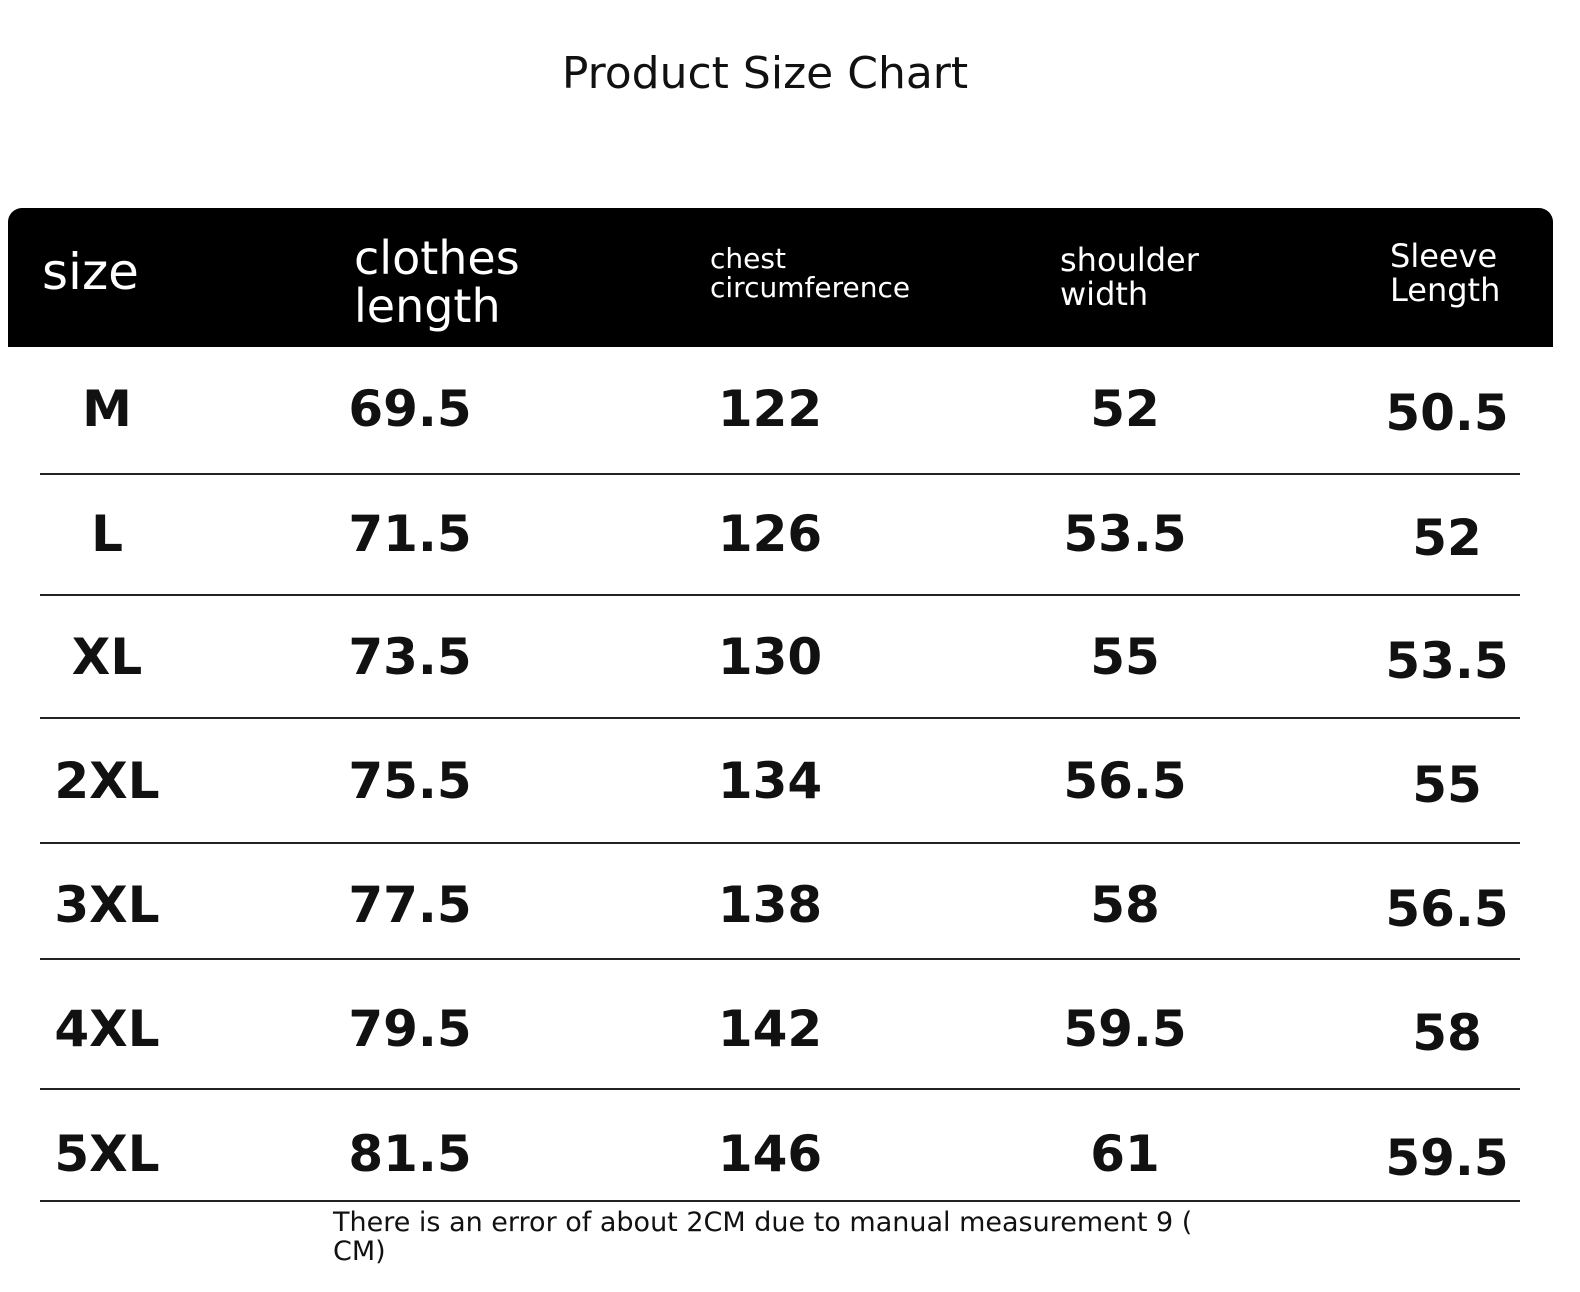  I want to click on header-cell: clothes length, so click(437, 282).